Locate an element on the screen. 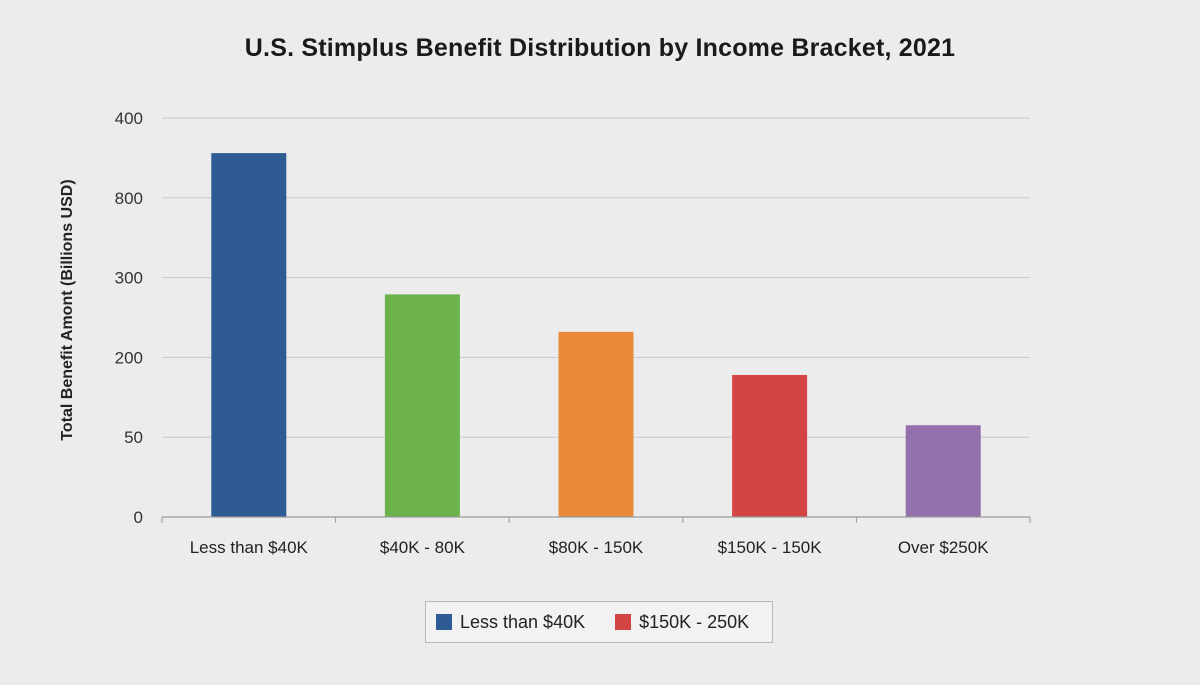  legend-item-1: $150K - 250K is located at coordinates (682, 622).